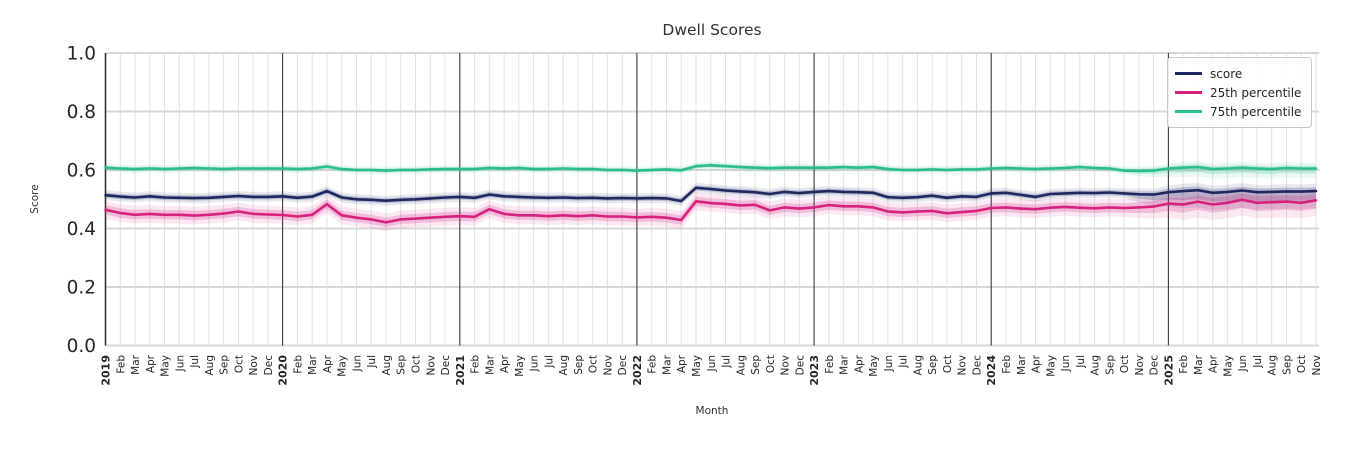 The height and width of the screenshot is (450, 1350). What do you see at coordinates (1188, 73) in the screenshot?
I see `score-line-swatch` at bounding box center [1188, 73].